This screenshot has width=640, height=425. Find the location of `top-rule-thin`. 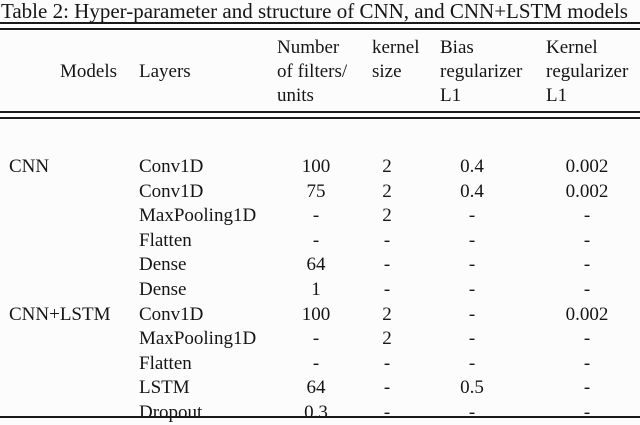

top-rule-thin is located at coordinates (320, 29).